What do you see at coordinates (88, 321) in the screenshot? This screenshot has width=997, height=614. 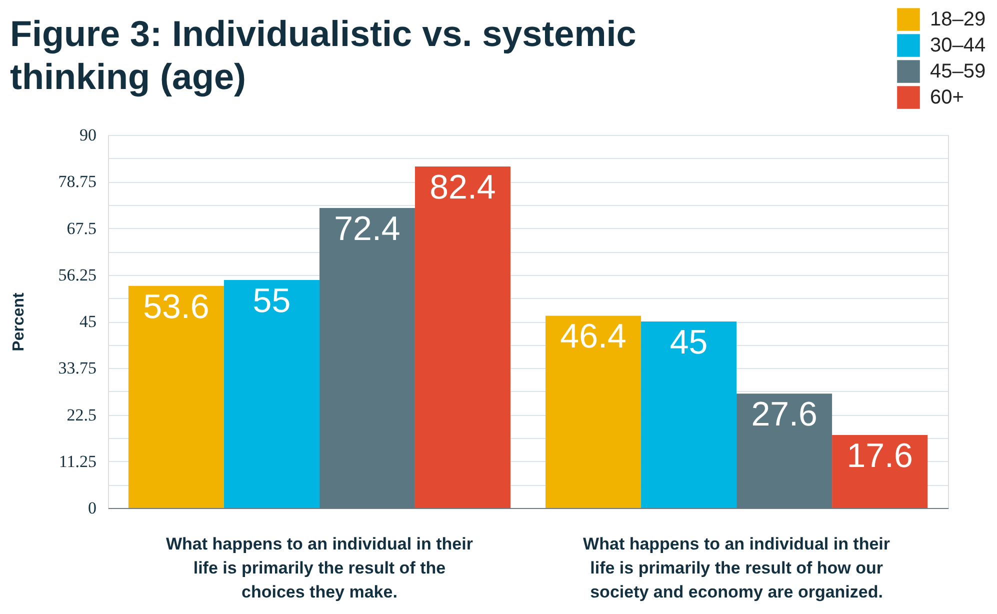 I see `y-tick-label: 45` at bounding box center [88, 321].